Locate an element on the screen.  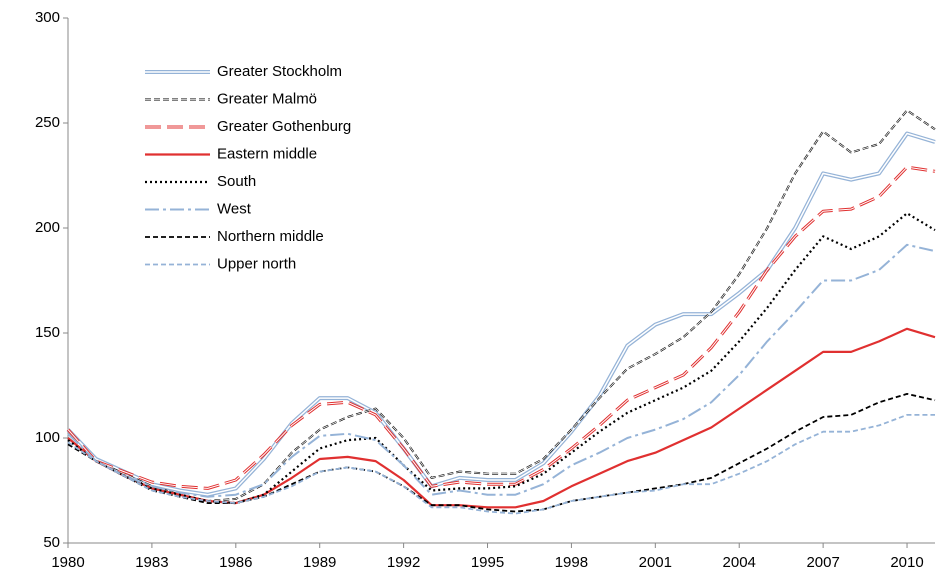
x-tick-label: 1980 is located at coordinates (67, 562).